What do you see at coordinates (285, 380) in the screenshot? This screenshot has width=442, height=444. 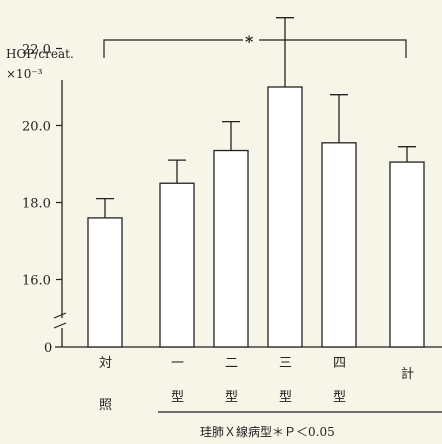 I see `category-label: 三型` at bounding box center [285, 380].